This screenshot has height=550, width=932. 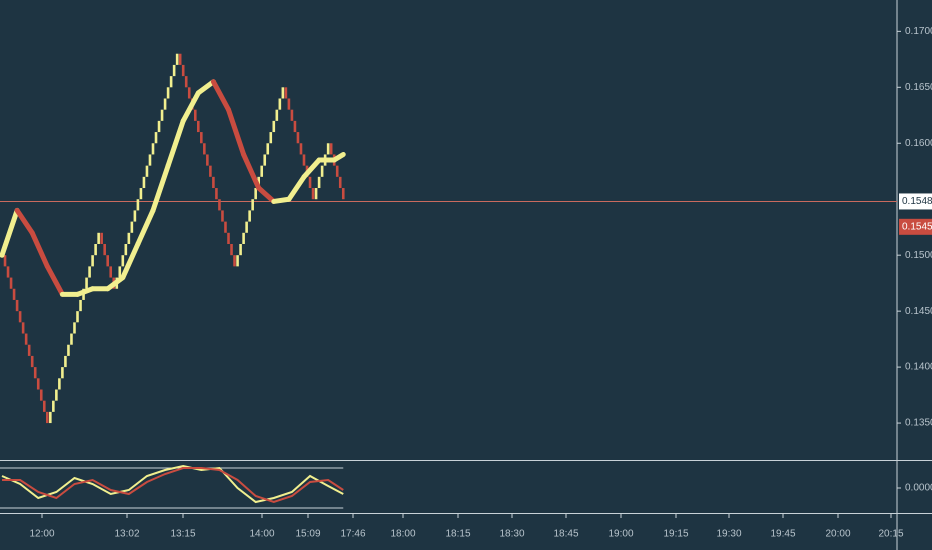 What do you see at coordinates (352, 534) in the screenshot?
I see `x-tick-label: 17:46` at bounding box center [352, 534].